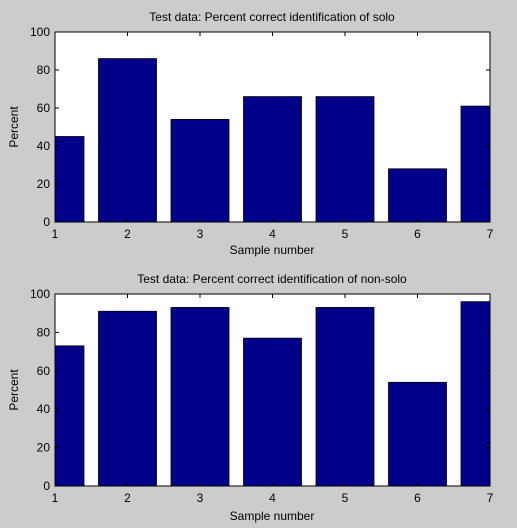 The height and width of the screenshot is (528, 517). Describe the element at coordinates (417, 234) in the screenshot. I see `solo-x-tick-label-6: 6` at that location.